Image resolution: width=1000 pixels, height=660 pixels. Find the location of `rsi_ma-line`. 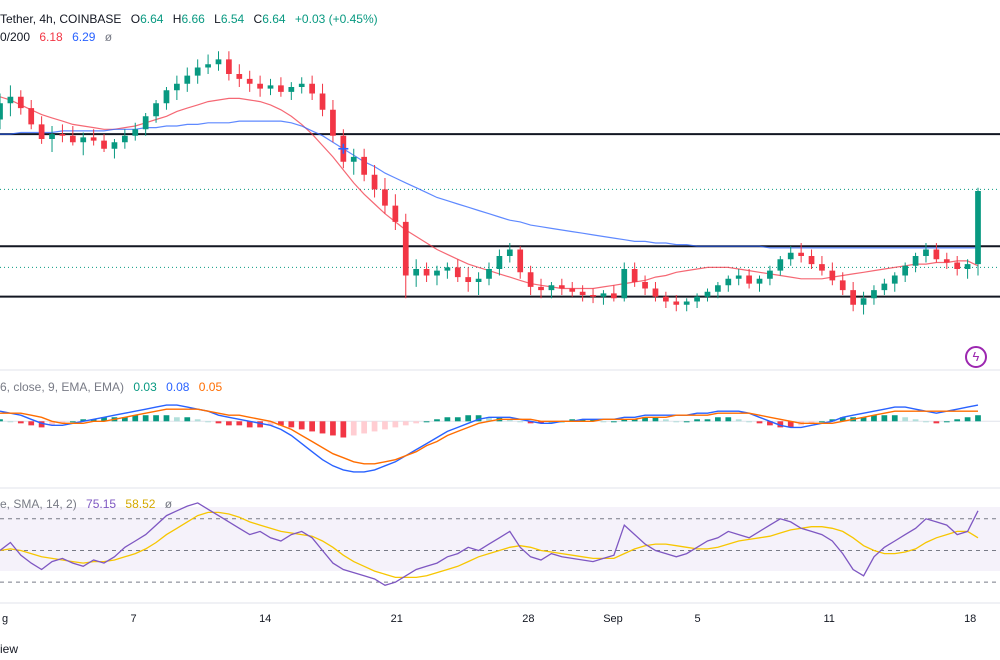

rsi_ma-line is located at coordinates (489, 545).